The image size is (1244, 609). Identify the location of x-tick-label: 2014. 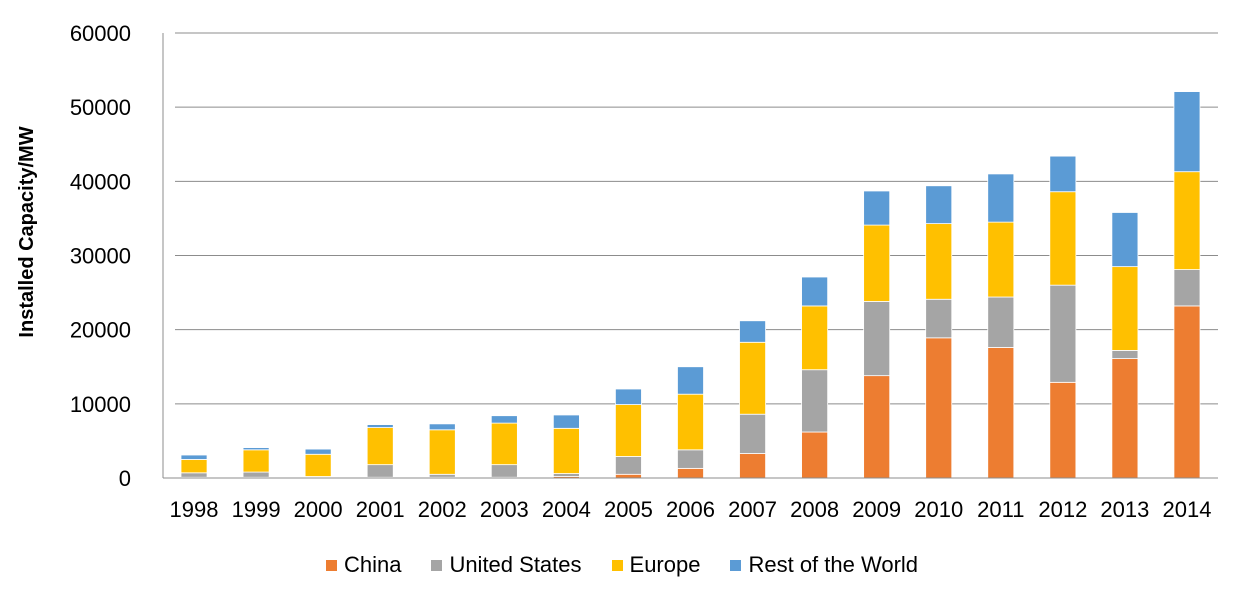
(1186, 509).